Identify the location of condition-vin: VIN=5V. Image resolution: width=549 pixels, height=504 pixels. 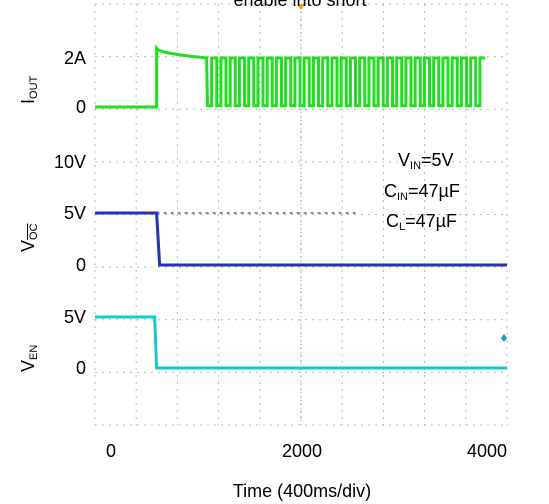
(426, 161).